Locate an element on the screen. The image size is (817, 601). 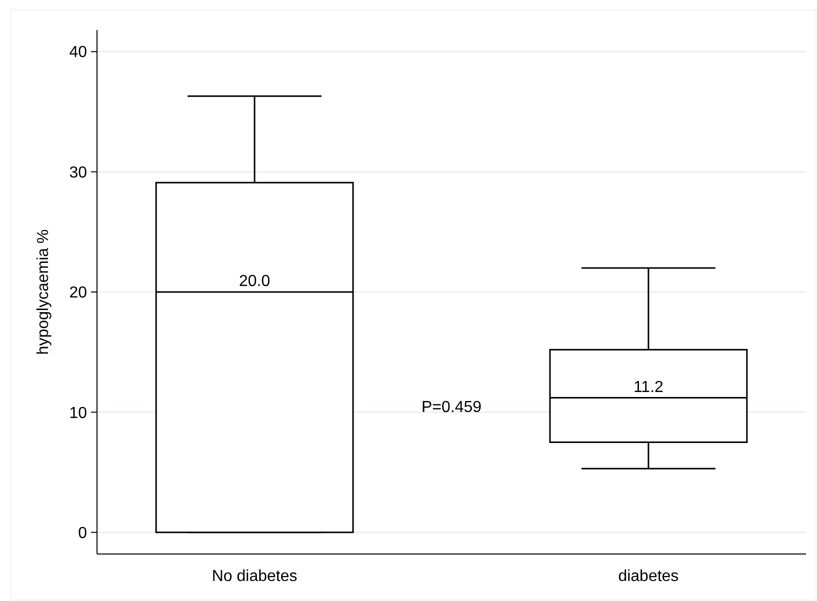
y-tick-label: 10 is located at coordinates (78, 413).